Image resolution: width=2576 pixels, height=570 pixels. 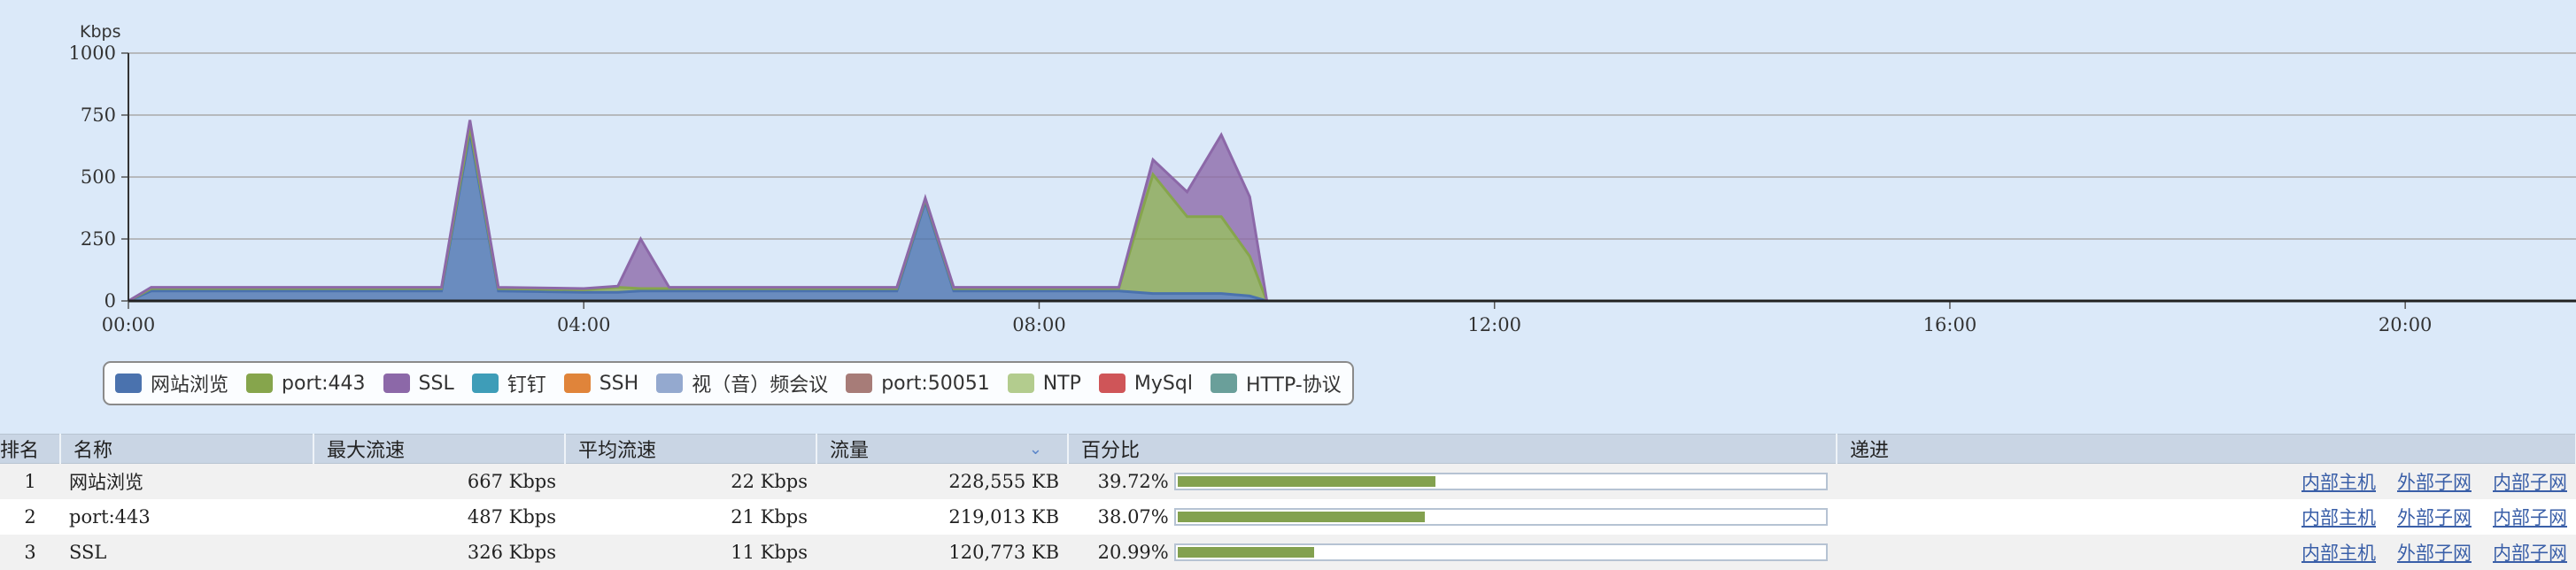 What do you see at coordinates (1452, 449) in the screenshot?
I see `header-percent: 百分比` at bounding box center [1452, 449].